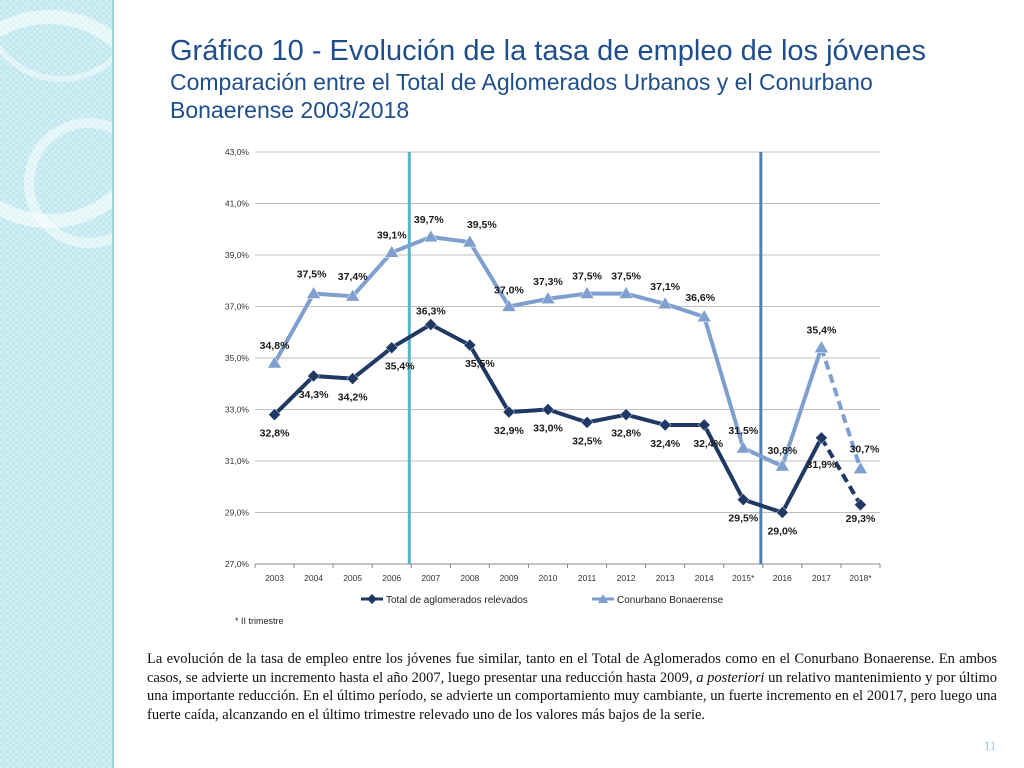 This screenshot has width=1024, height=768. Describe the element at coordinates (861, 519) in the screenshot. I see `data-label: 29,3%` at that location.